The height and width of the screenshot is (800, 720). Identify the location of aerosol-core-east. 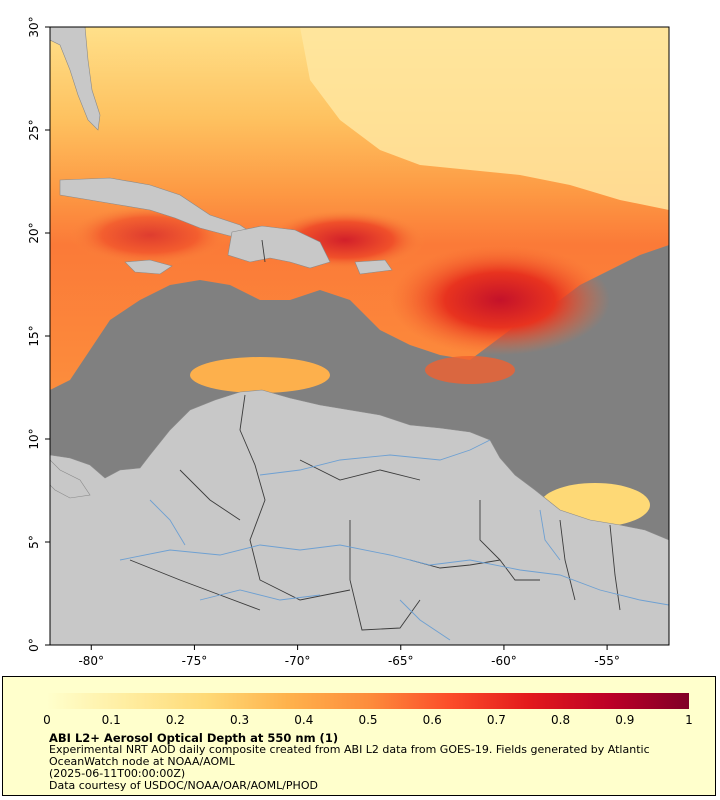
(500, 300).